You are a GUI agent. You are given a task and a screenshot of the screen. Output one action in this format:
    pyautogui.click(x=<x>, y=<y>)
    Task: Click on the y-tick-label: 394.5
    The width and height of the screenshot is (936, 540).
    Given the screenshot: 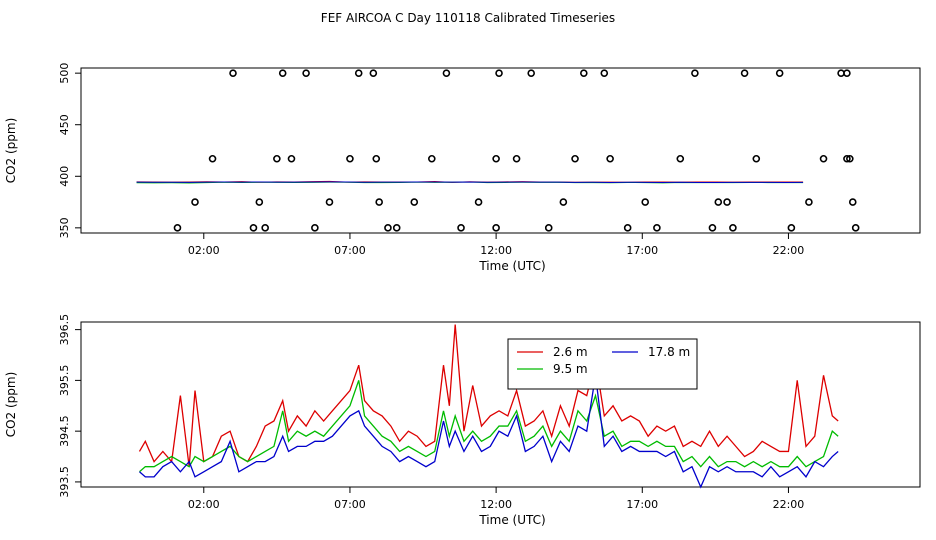 What is the action you would take?
    pyautogui.click(x=64, y=431)
    